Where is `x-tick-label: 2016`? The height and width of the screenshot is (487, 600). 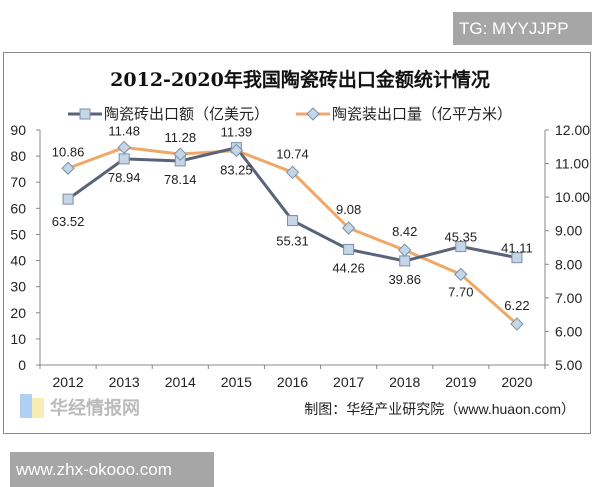
x-tick-label: 2016 is located at coordinates (292, 382).